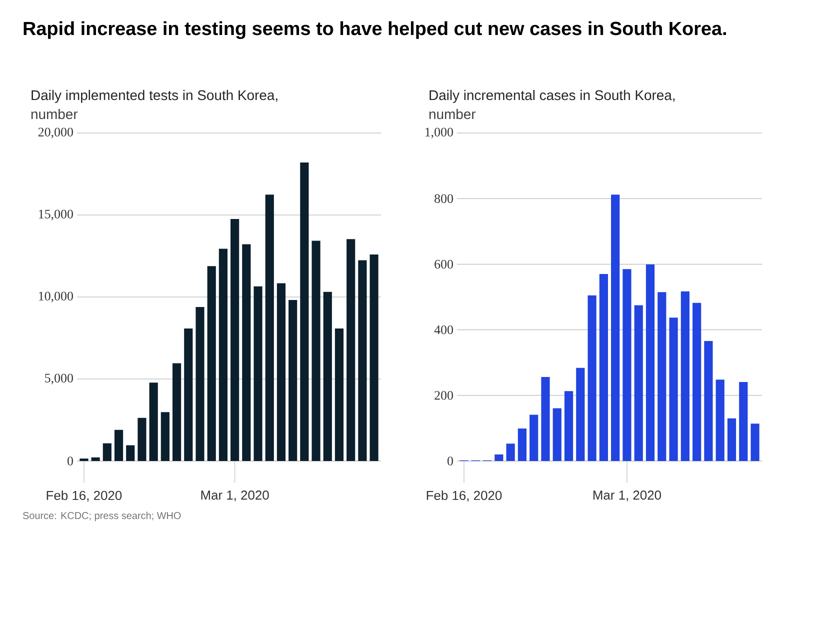  I want to click on y-tick-label: 400, so click(443, 329).